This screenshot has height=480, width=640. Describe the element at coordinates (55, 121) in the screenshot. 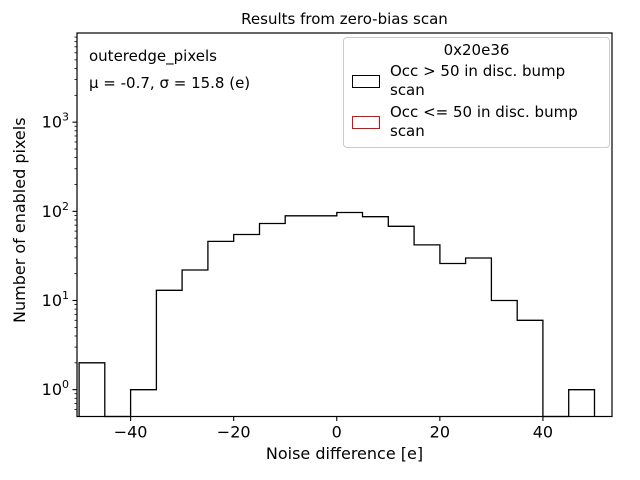

I see `y-tick-label: 10³` at that location.